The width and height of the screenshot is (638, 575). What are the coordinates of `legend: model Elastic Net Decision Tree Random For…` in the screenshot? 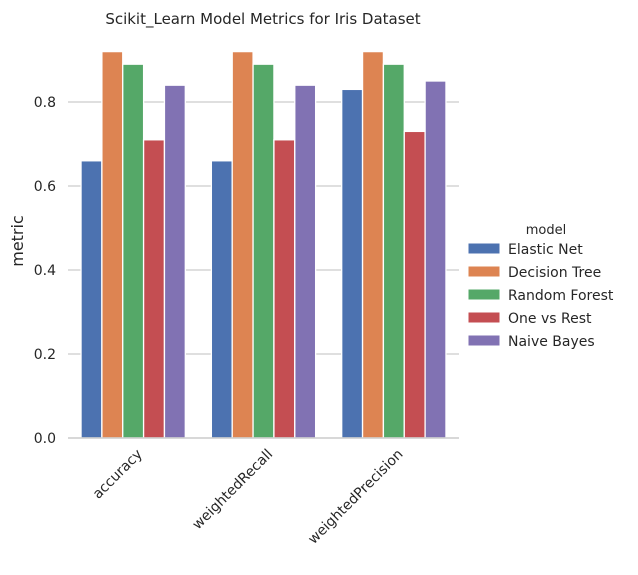 It's located at (540, 286).